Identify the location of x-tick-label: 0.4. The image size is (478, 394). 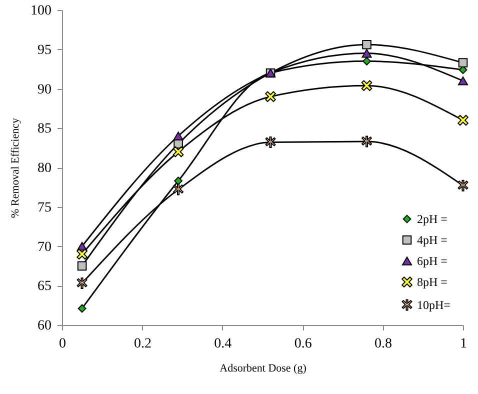
(223, 344).